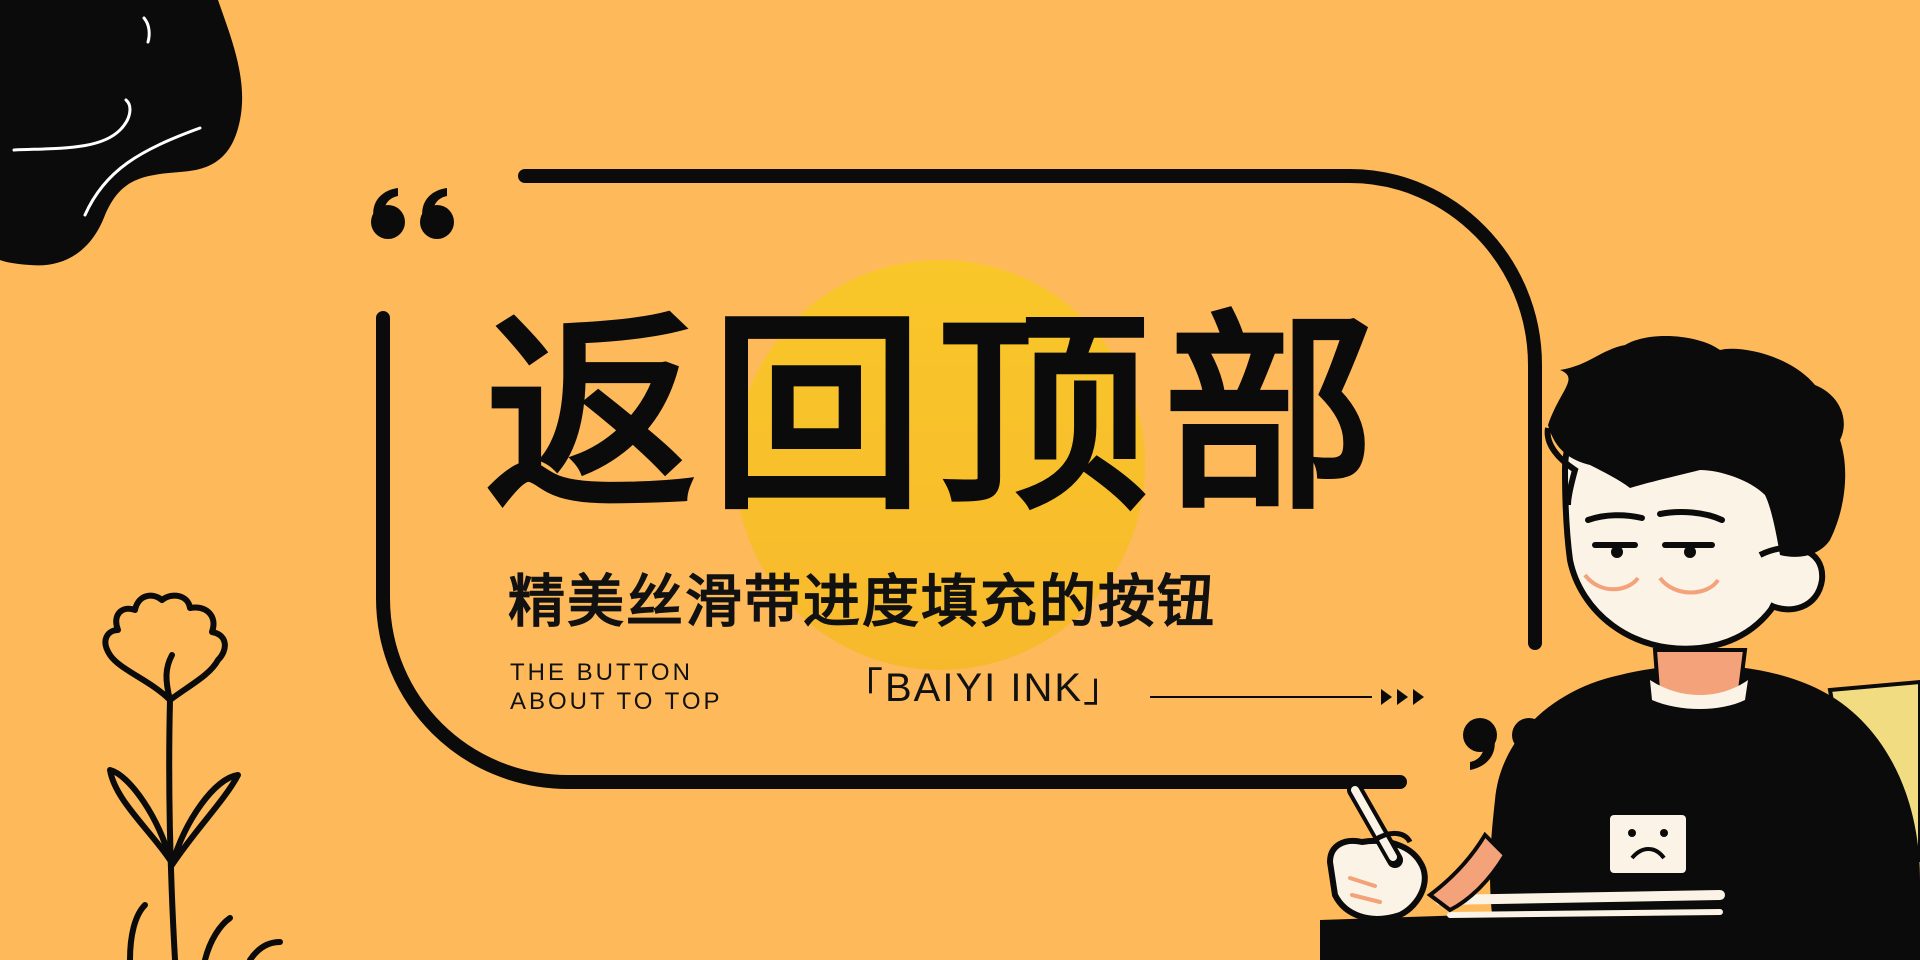  What do you see at coordinates (192, 776) in the screenshot?
I see `flower-illustration` at bounding box center [192, 776].